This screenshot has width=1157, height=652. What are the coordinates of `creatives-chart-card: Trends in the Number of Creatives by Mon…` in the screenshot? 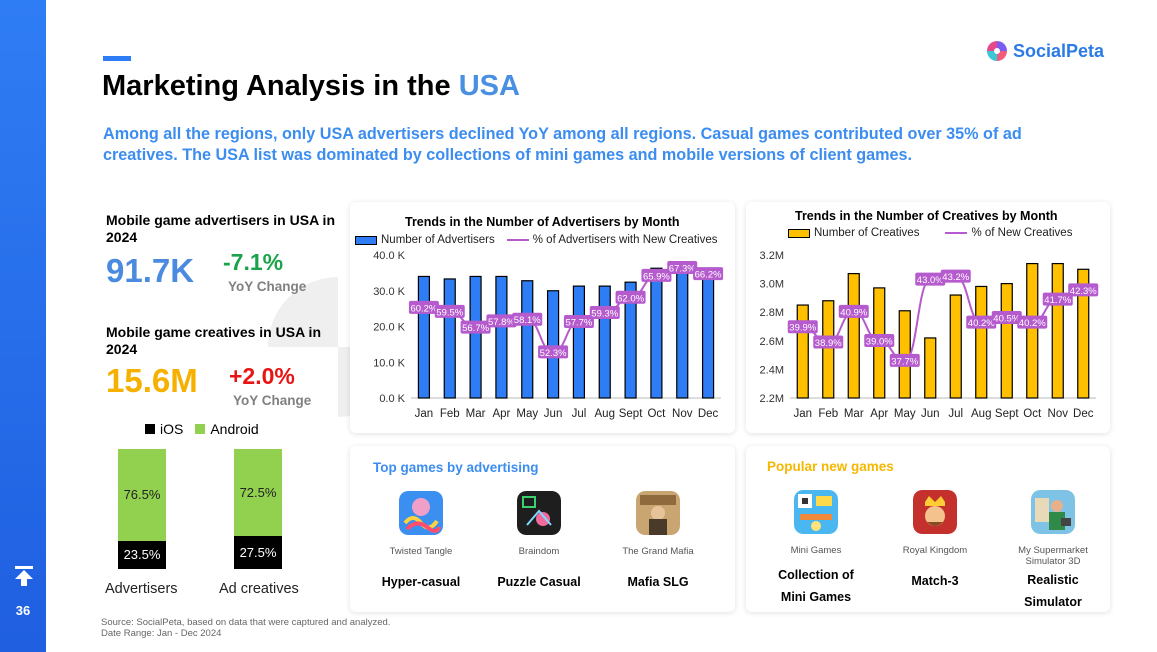 It's located at (928, 317).